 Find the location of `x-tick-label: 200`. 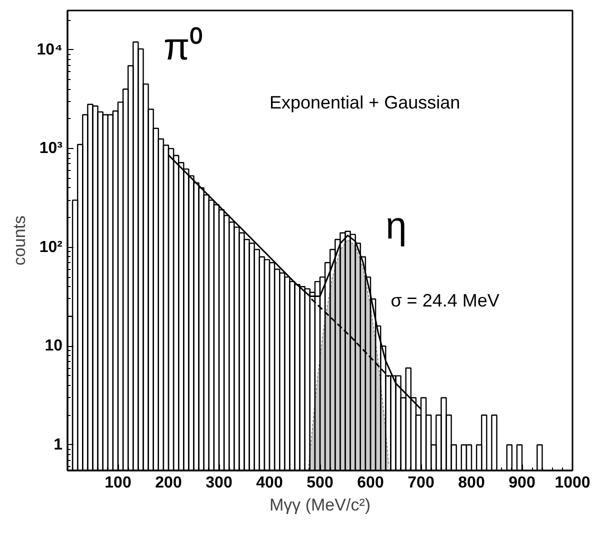

x-tick-label: 200 is located at coordinates (168, 483).